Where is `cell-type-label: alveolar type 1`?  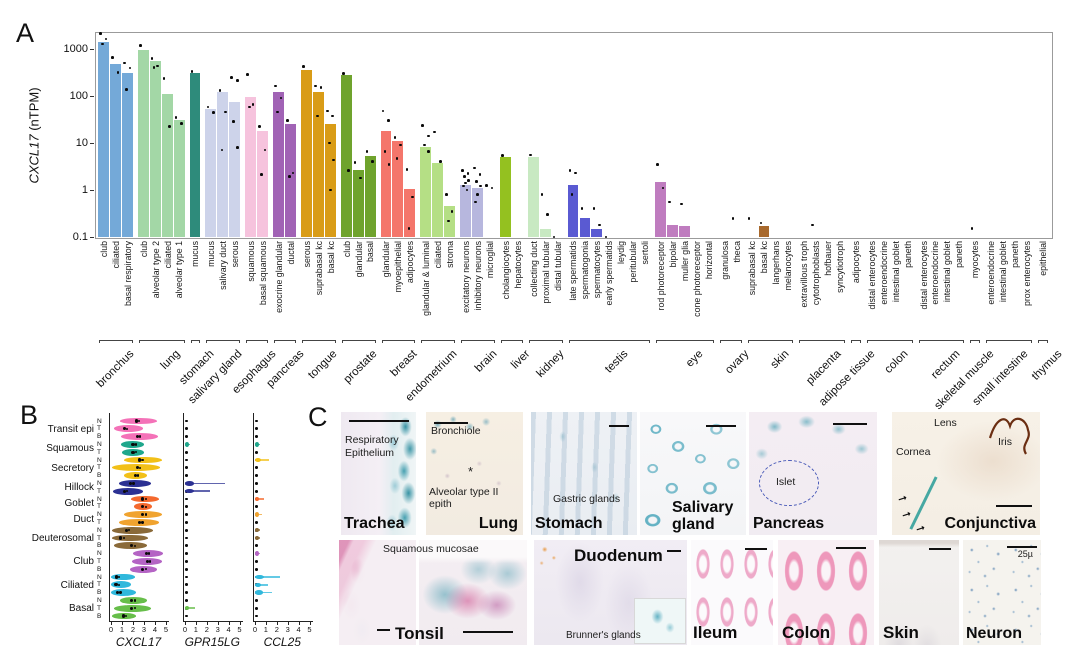
cell-type-label: alveolar type 1 is located at coordinates (179, 270).